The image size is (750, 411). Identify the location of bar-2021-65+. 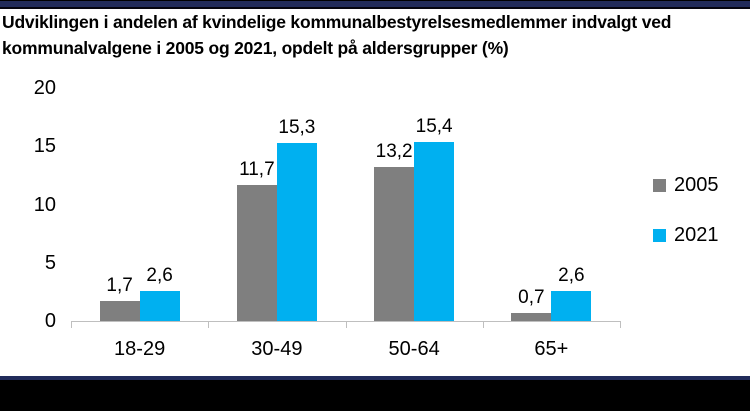
(571, 305).